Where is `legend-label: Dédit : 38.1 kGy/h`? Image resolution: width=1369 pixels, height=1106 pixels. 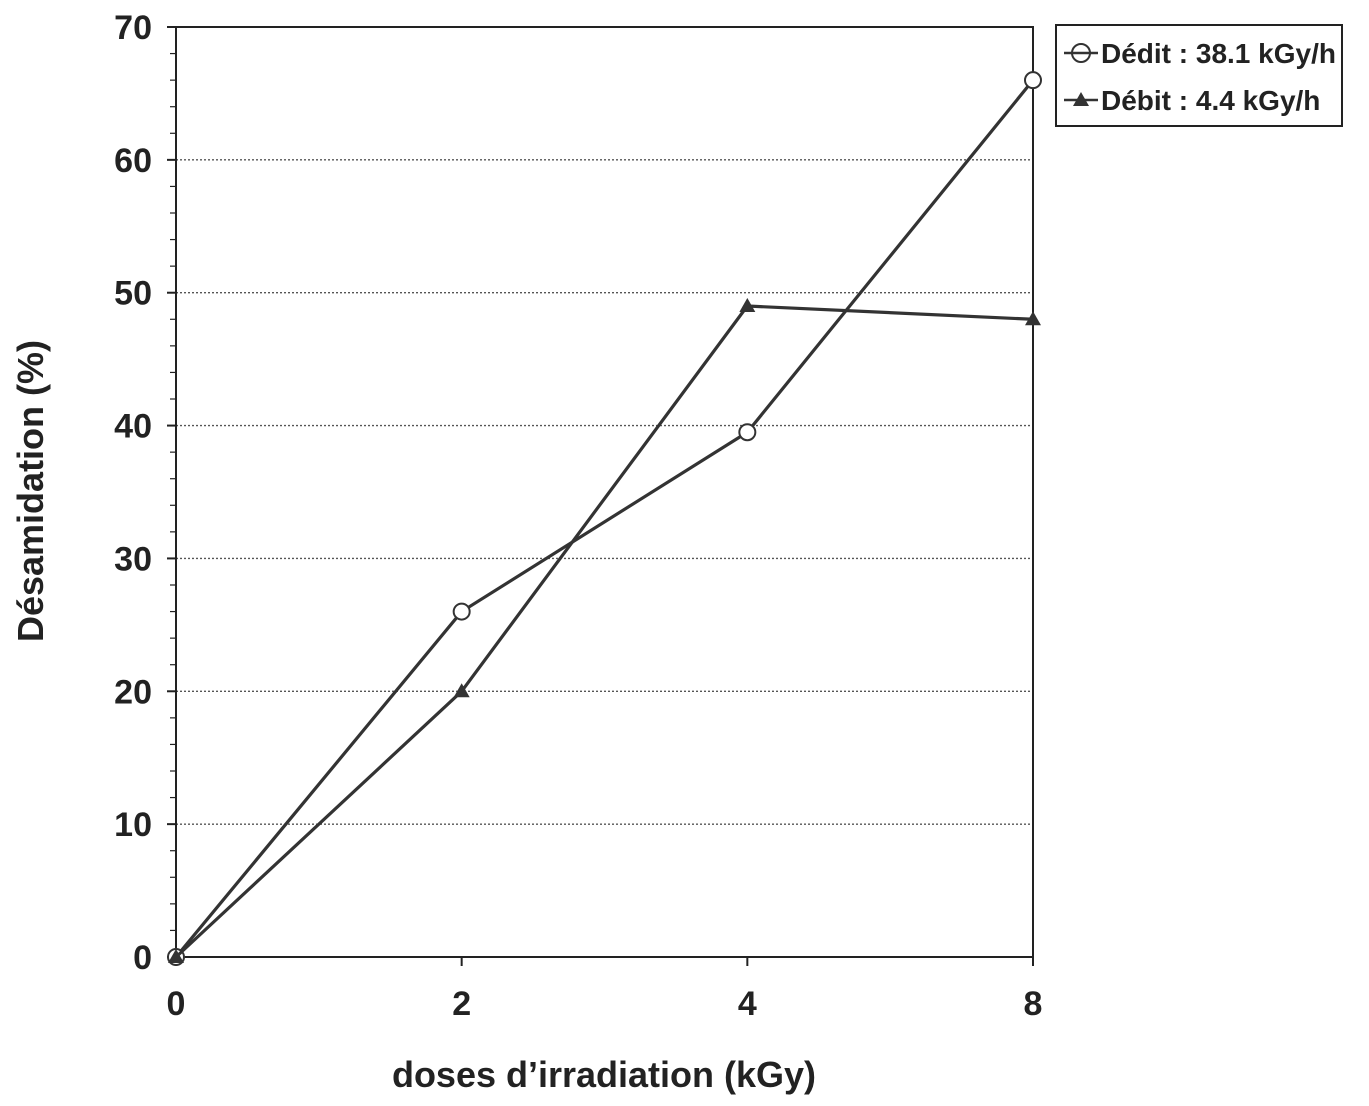
legend-label: Dédit : 38.1 kGy/h is located at coordinates (1218, 53).